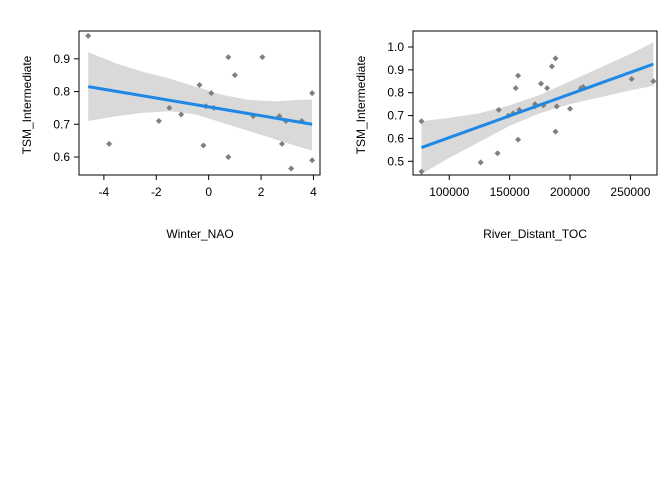  Describe the element at coordinates (395, 161) in the screenshot. I see `y-tick-label: 0.5` at that location.